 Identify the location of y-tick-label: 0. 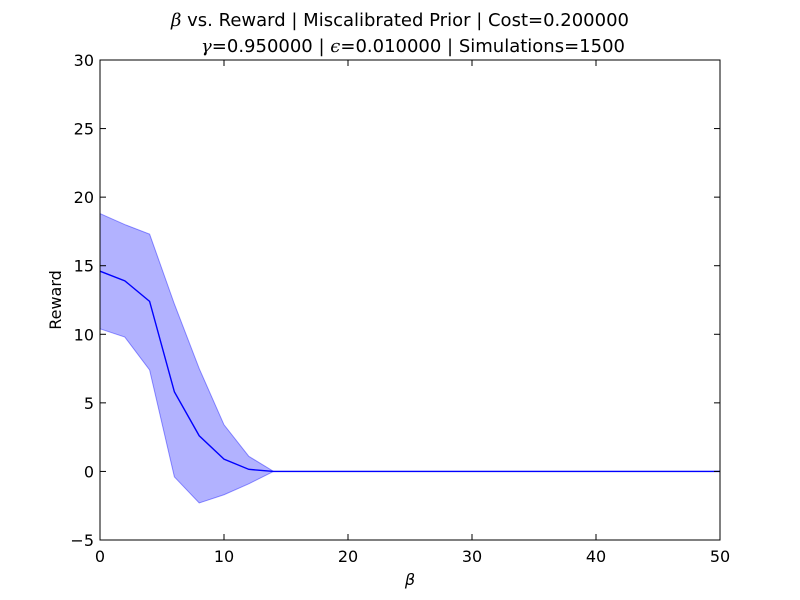
(89, 471).